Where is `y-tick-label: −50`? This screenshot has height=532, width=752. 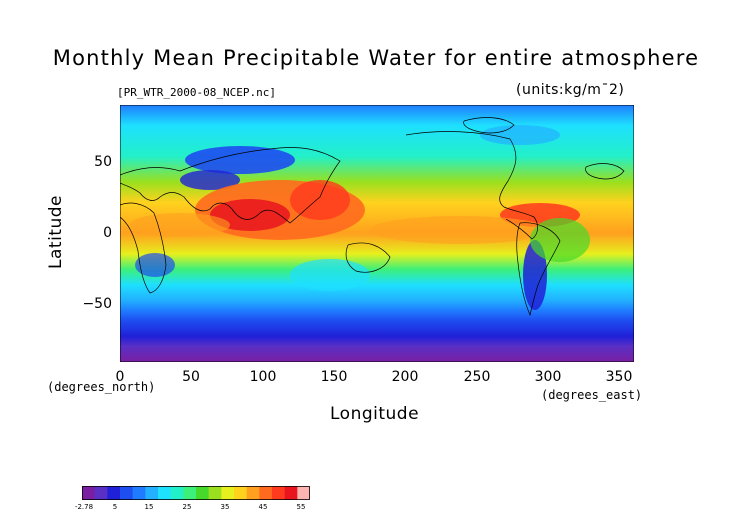
y-tick-label: −50 is located at coordinates (97, 304).